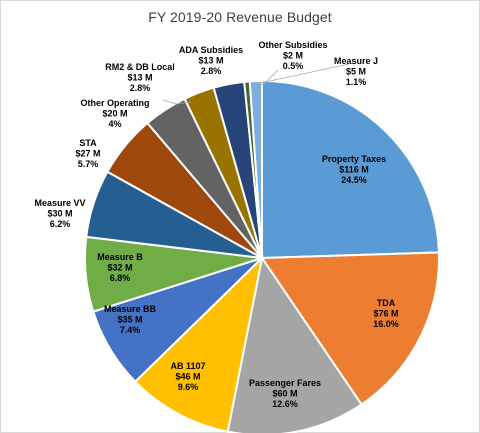 This screenshot has height=433, width=480. What do you see at coordinates (140, 77) in the screenshot?
I see `data-label: RM2 & DB Local $13 M 2.8%` at bounding box center [140, 77].